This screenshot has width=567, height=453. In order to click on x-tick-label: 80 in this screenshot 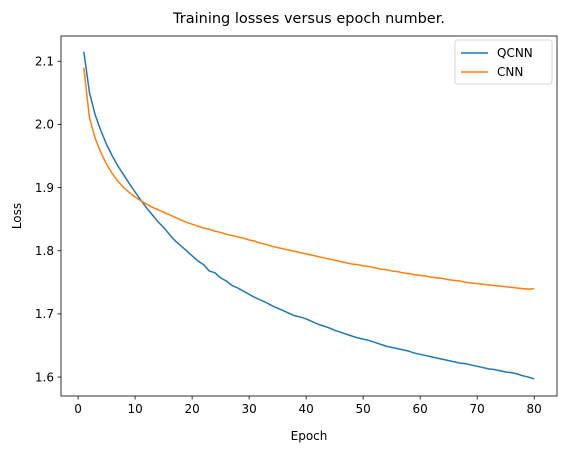, I will do `click(534, 409)`.